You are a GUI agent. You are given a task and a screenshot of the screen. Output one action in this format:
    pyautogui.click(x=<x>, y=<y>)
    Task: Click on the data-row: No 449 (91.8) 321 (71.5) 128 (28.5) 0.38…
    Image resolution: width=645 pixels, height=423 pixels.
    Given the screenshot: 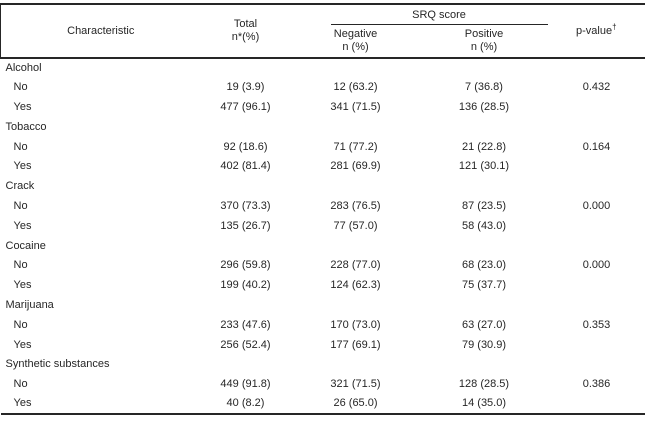 What is the action you would take?
    pyautogui.click(x=323, y=385)
    